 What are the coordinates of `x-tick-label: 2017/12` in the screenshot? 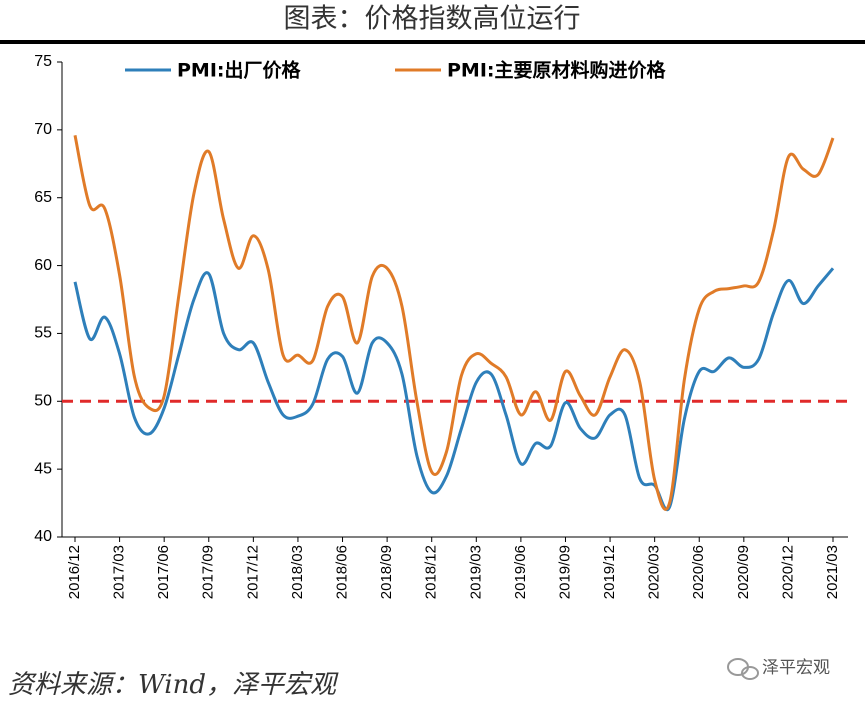 It's located at (252, 572).